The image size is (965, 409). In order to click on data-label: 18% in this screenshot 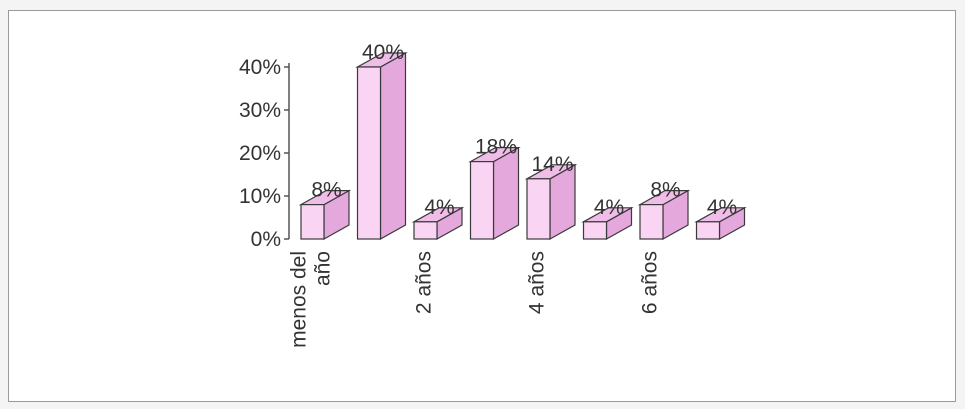, I will do `click(496, 147)`.